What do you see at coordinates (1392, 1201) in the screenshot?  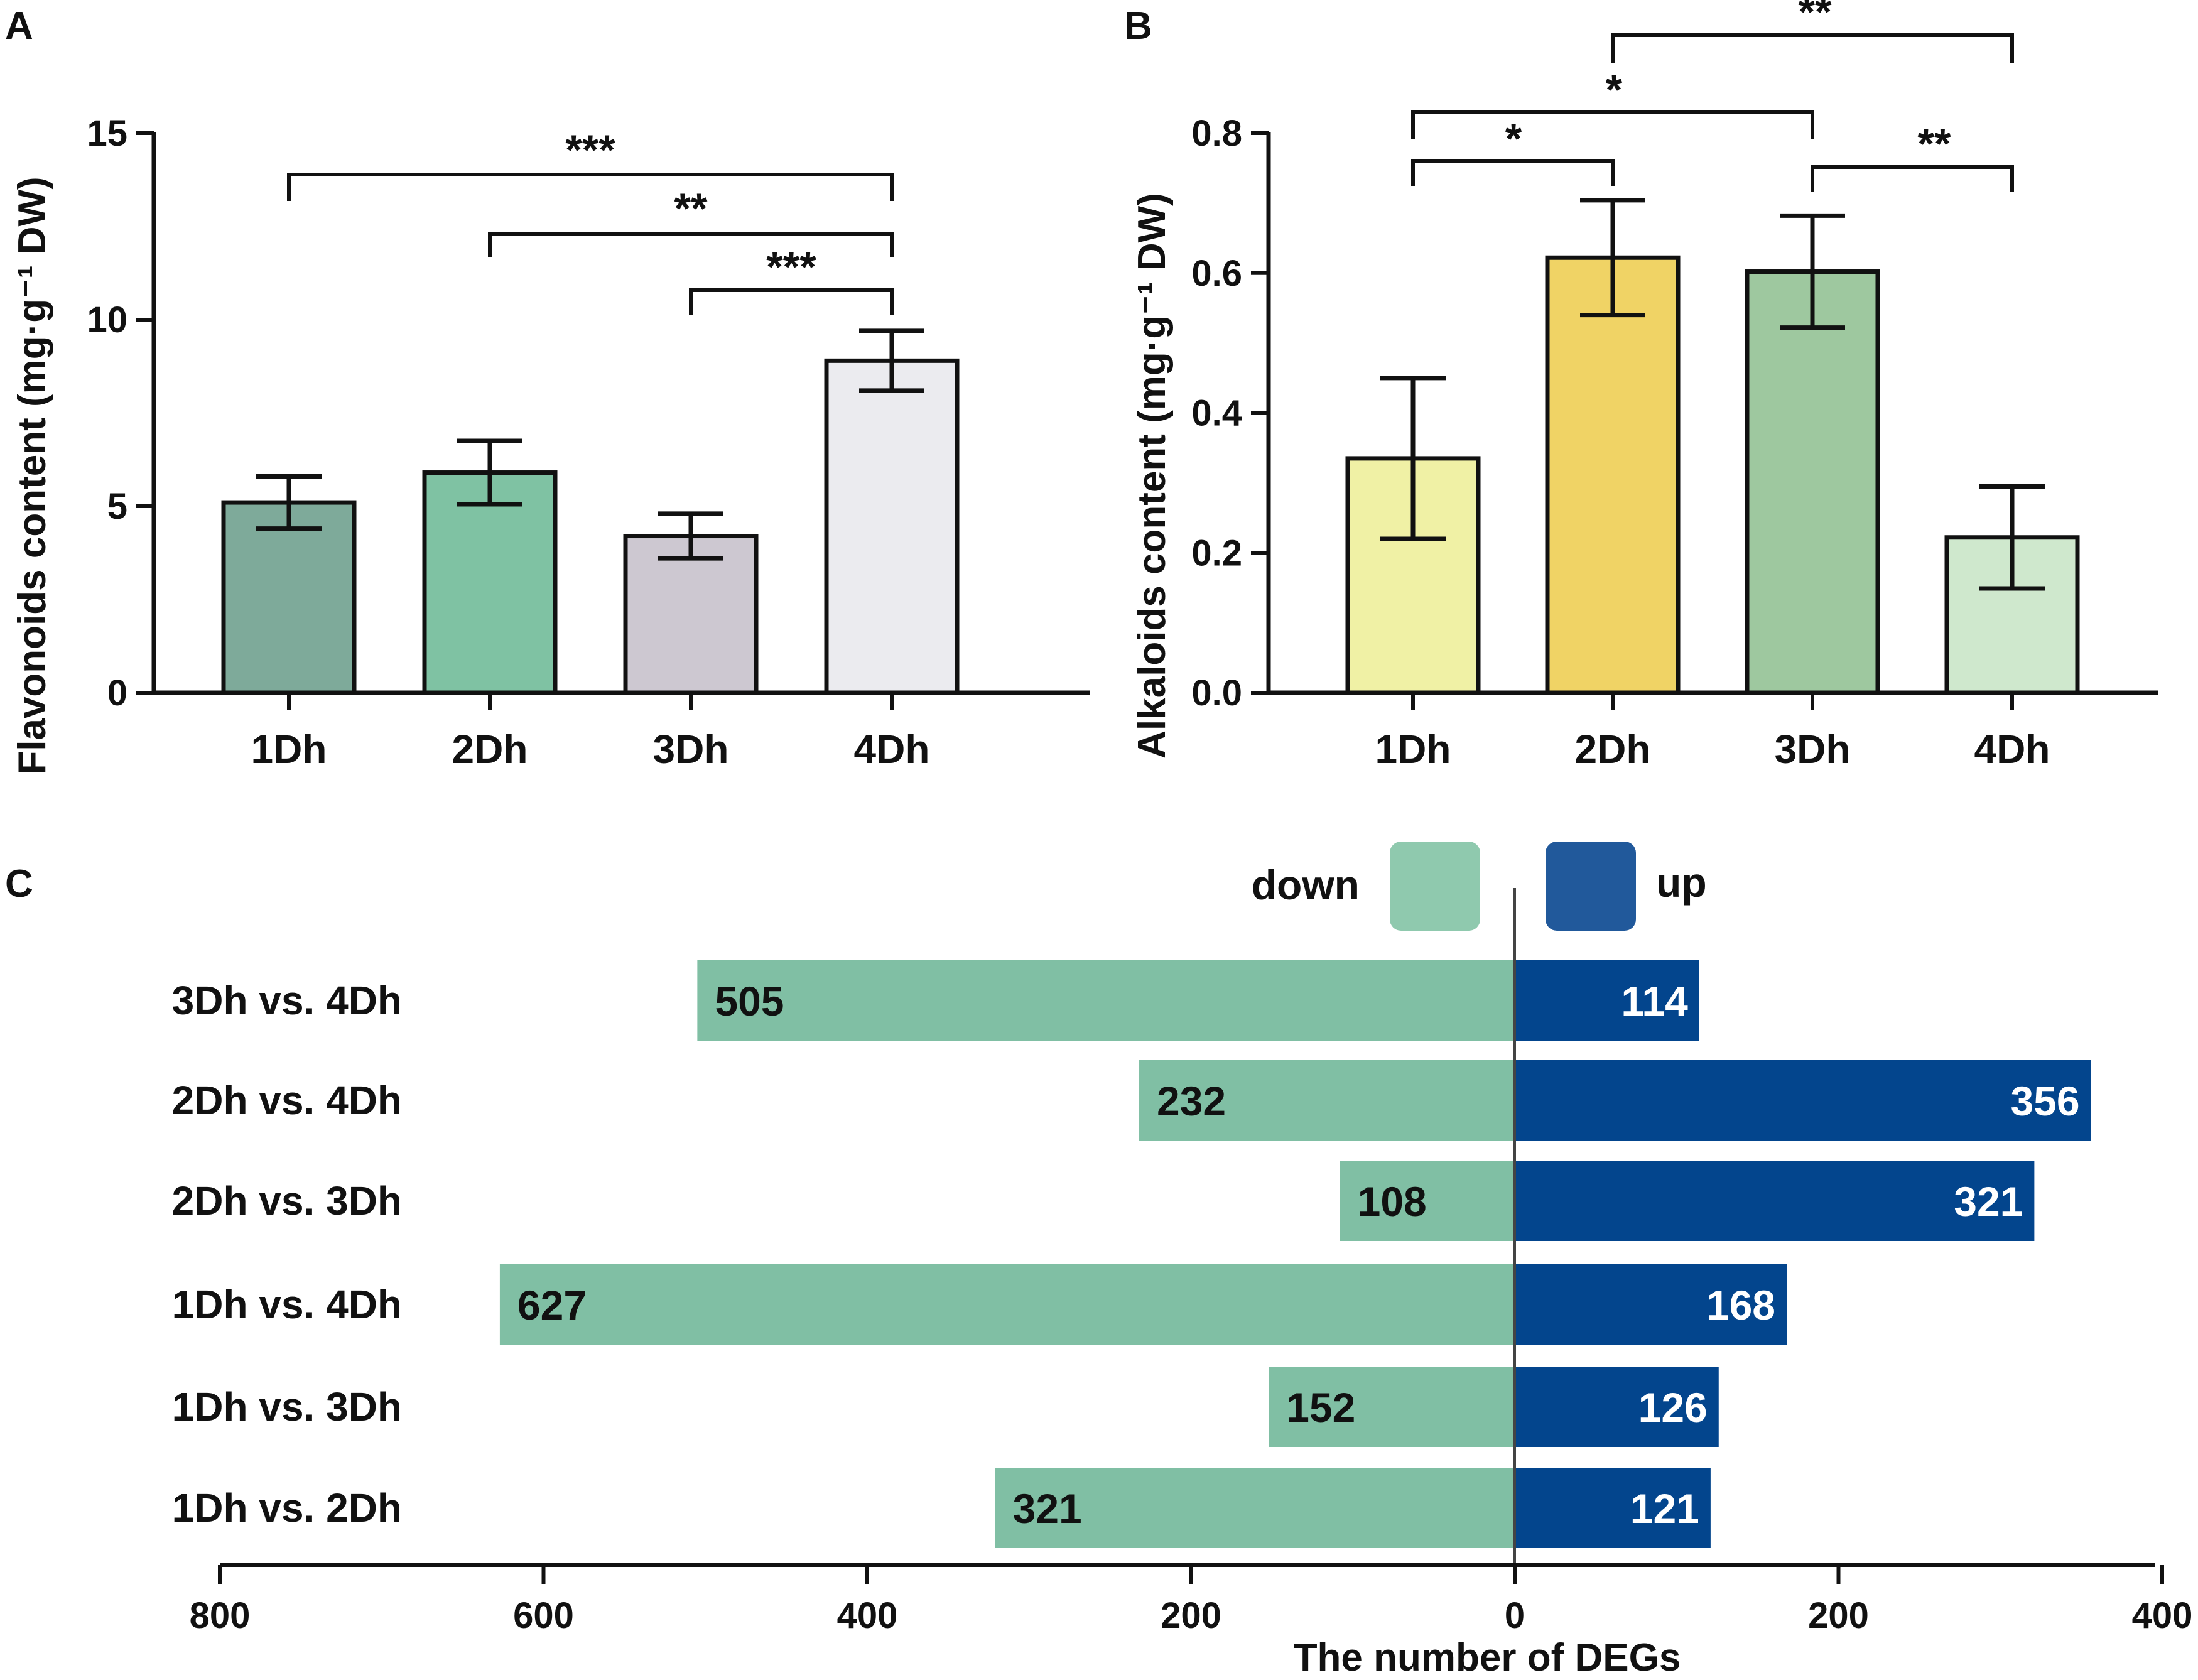 I see `data-label-down: 108` at bounding box center [1392, 1201].